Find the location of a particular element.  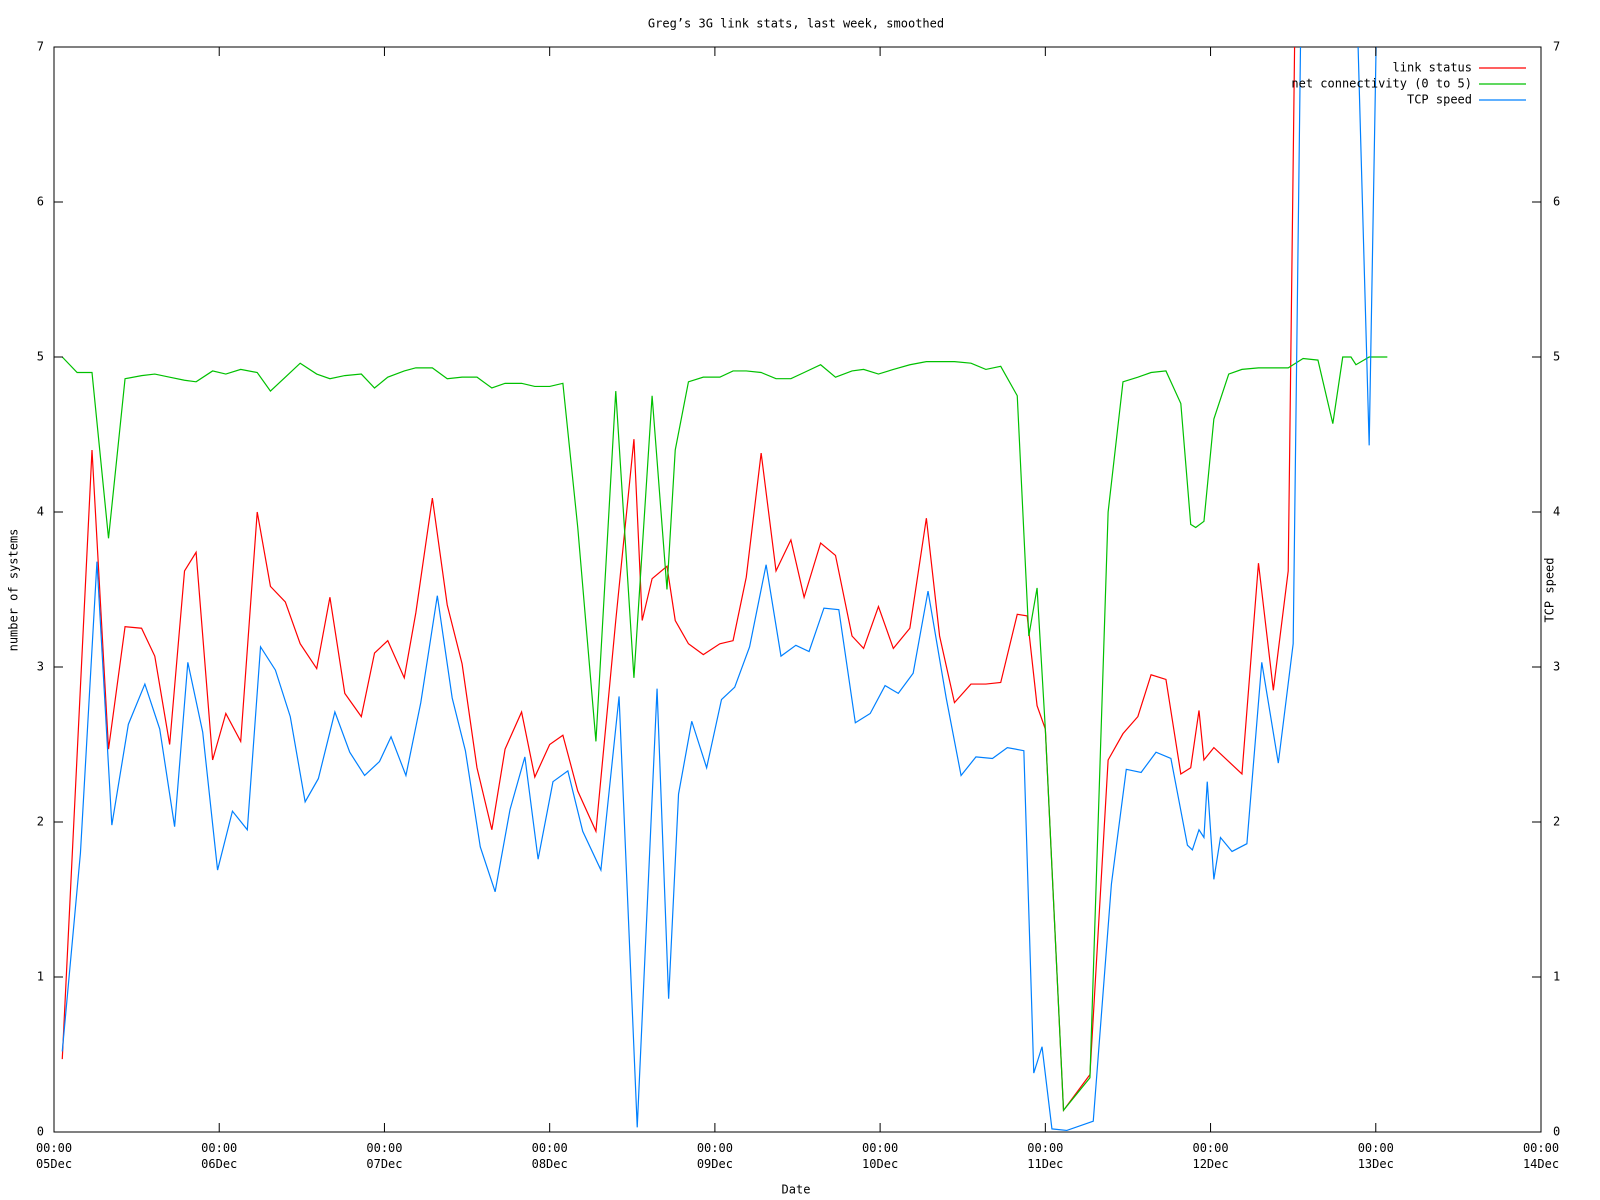

y-axis-label: number of systems is located at coordinates (14, 590).